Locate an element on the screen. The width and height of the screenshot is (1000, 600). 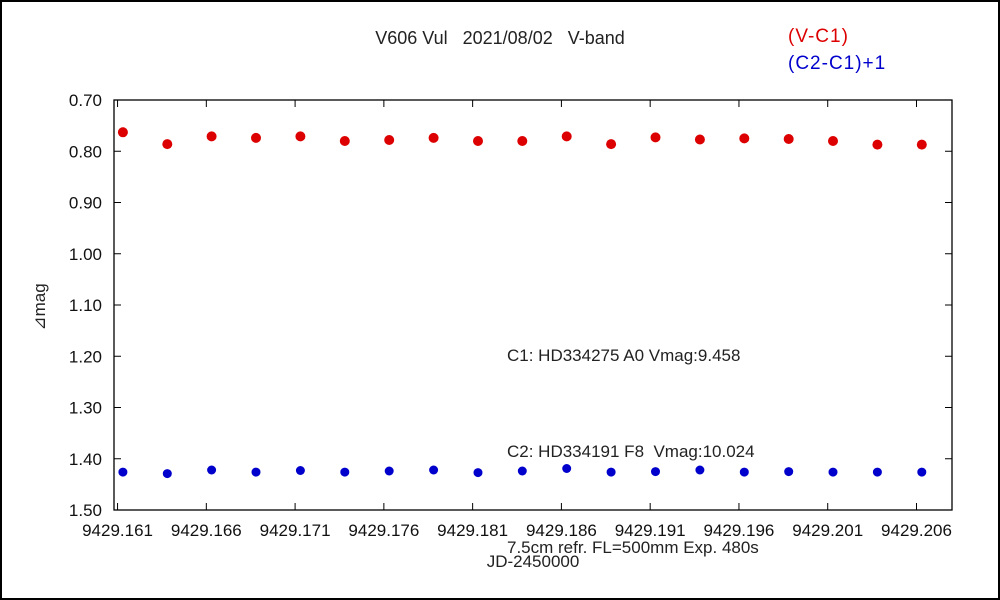
y-tick-label: 1.10 is located at coordinates (85, 305).